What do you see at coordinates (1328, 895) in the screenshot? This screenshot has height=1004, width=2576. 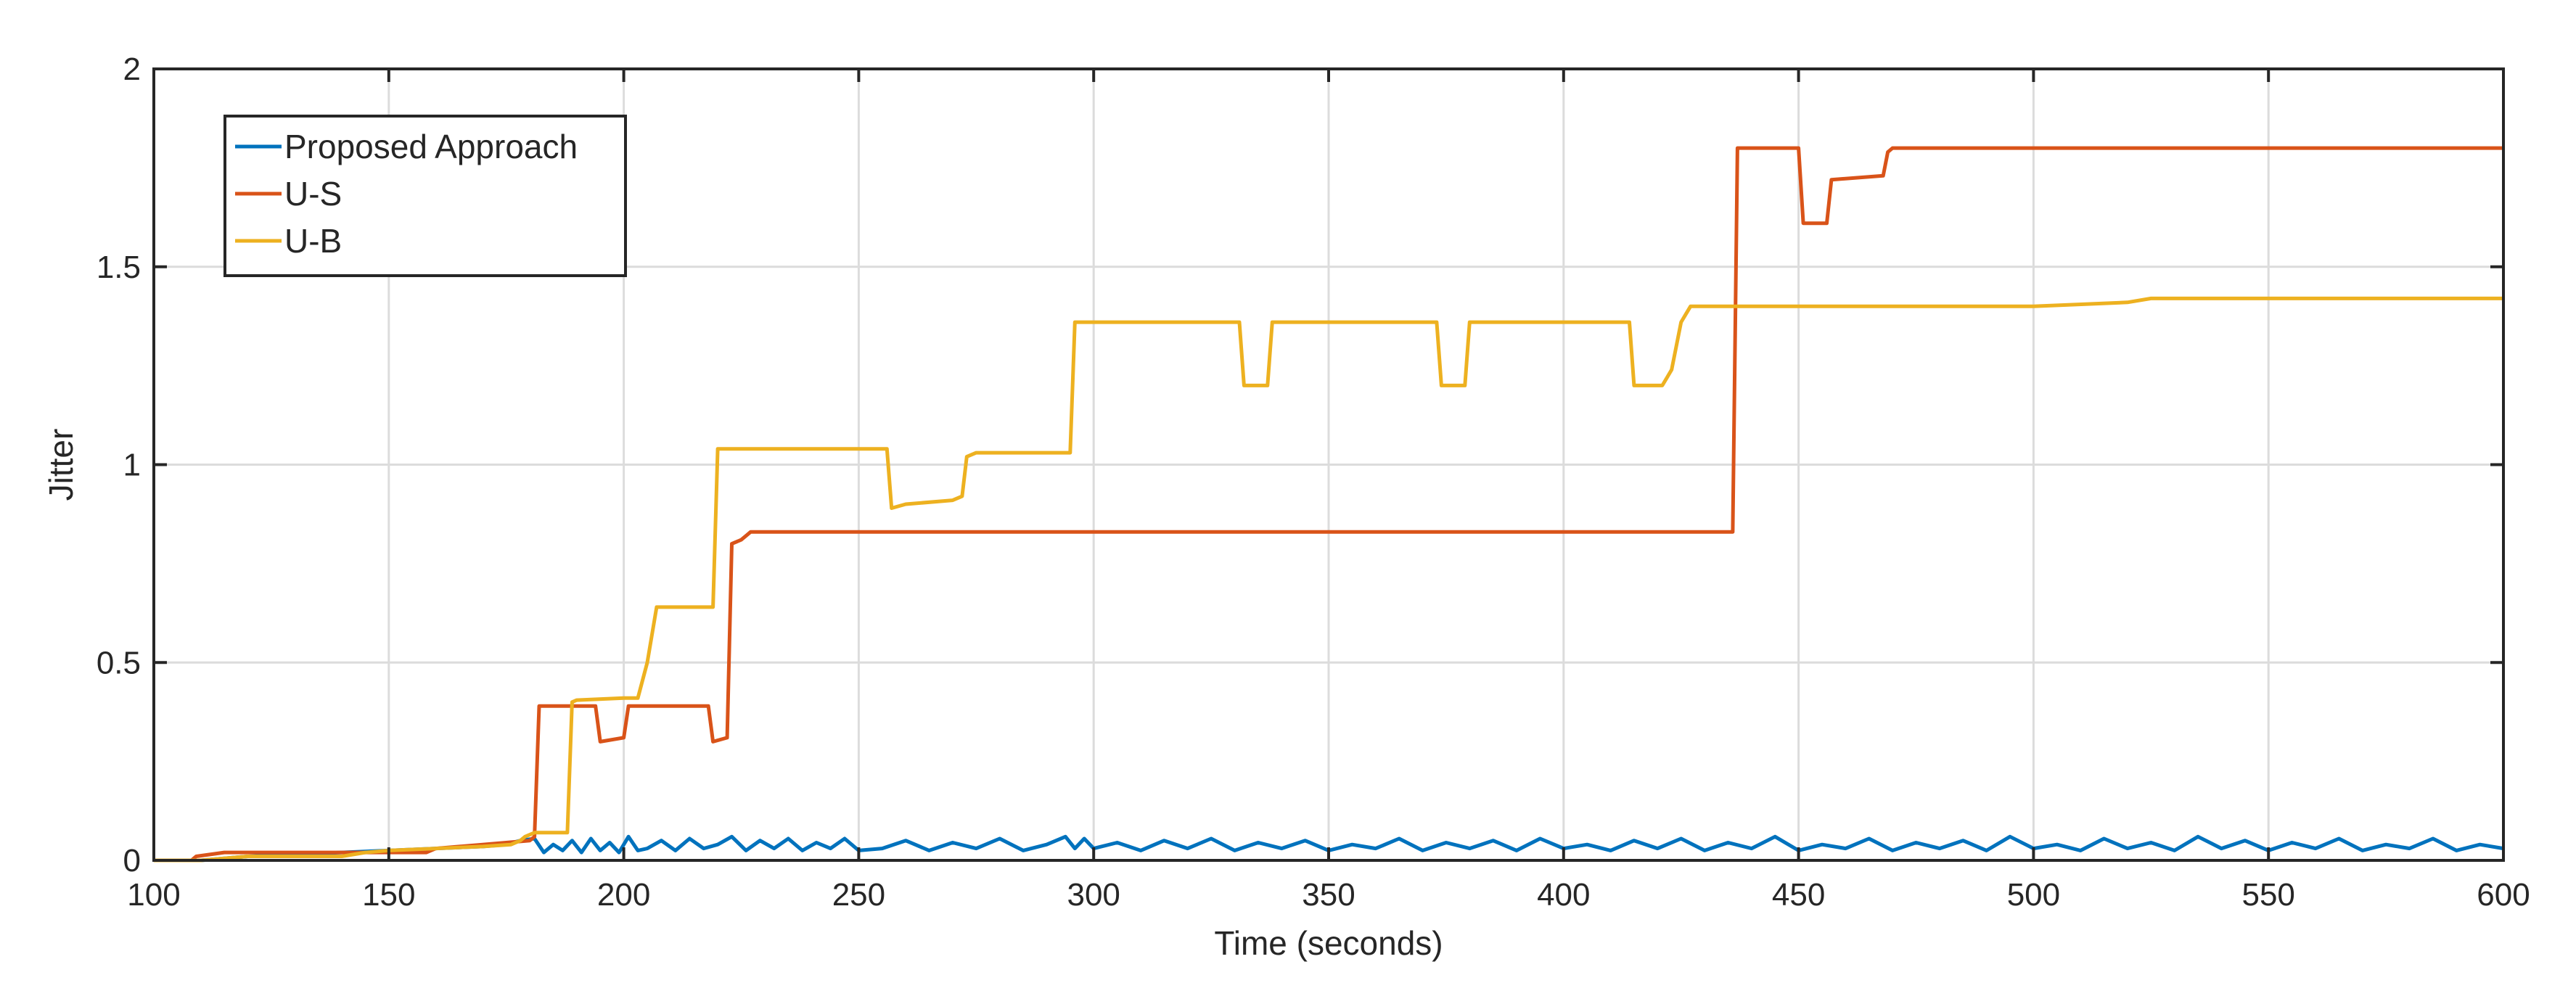 I see `x-tick-label: 350` at bounding box center [1328, 895].